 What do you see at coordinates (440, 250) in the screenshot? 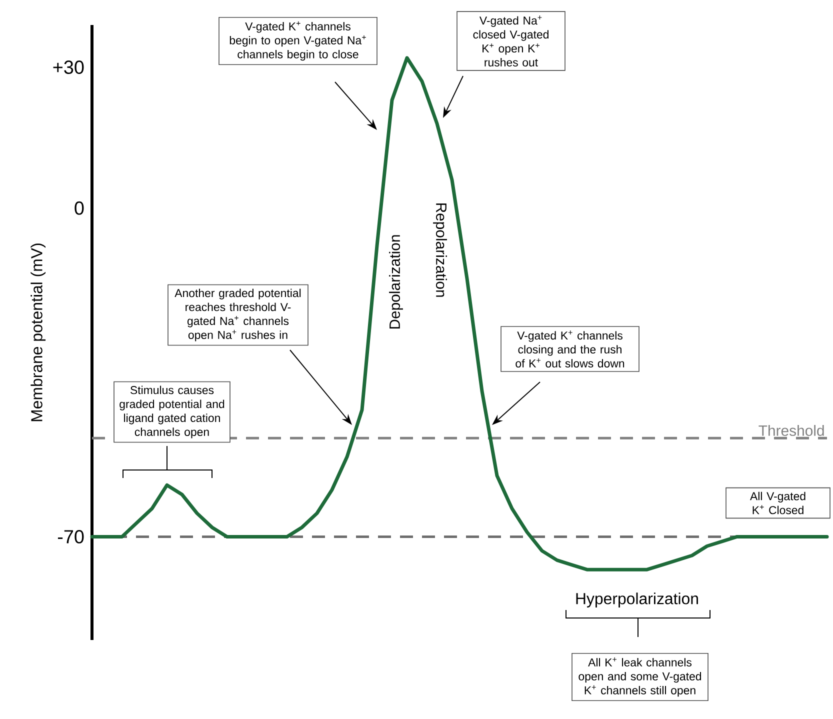
I see `annotation: Repolarization` at bounding box center [440, 250].